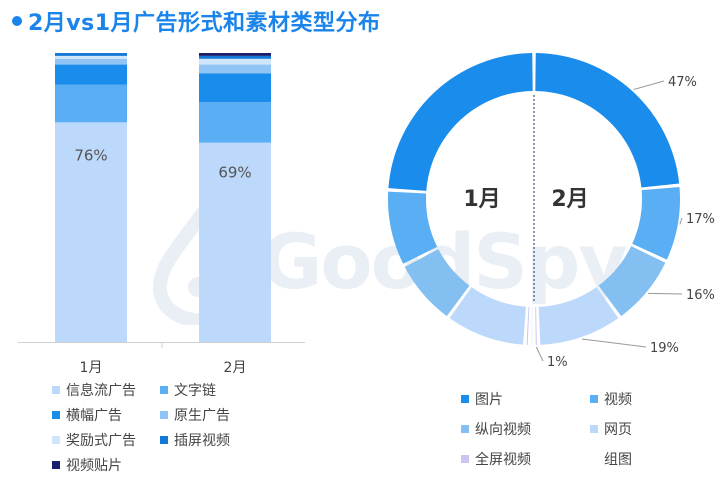 This screenshot has width=720, height=485. I want to click on title-bullet-icon, so click(17, 21).